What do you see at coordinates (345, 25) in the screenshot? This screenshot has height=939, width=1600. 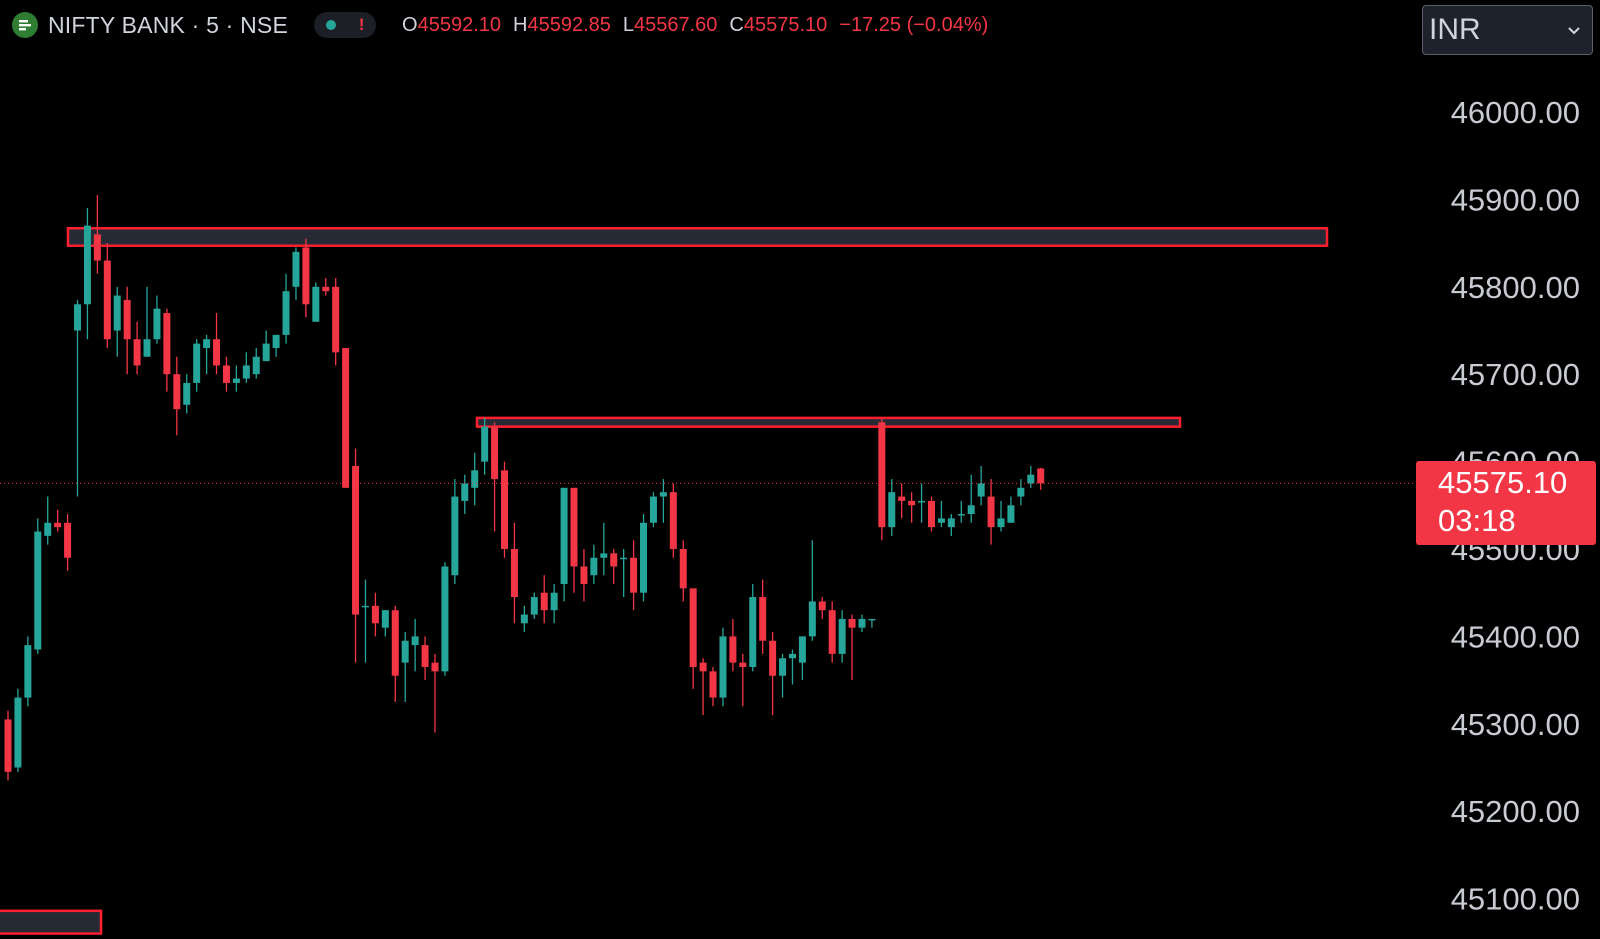 I see `market-status-badge: !` at bounding box center [345, 25].